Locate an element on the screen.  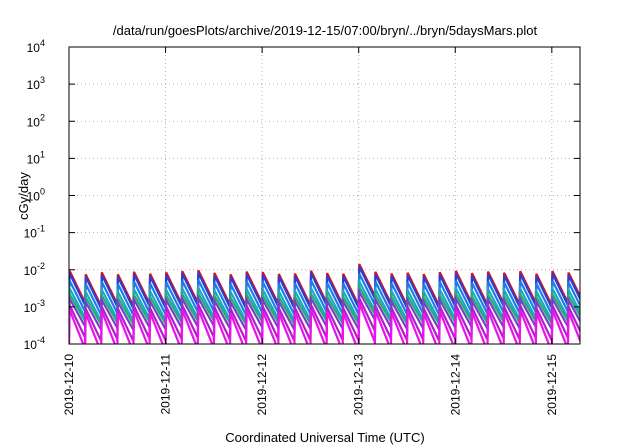
y-tick-label: 10² is located at coordinates (36, 120).